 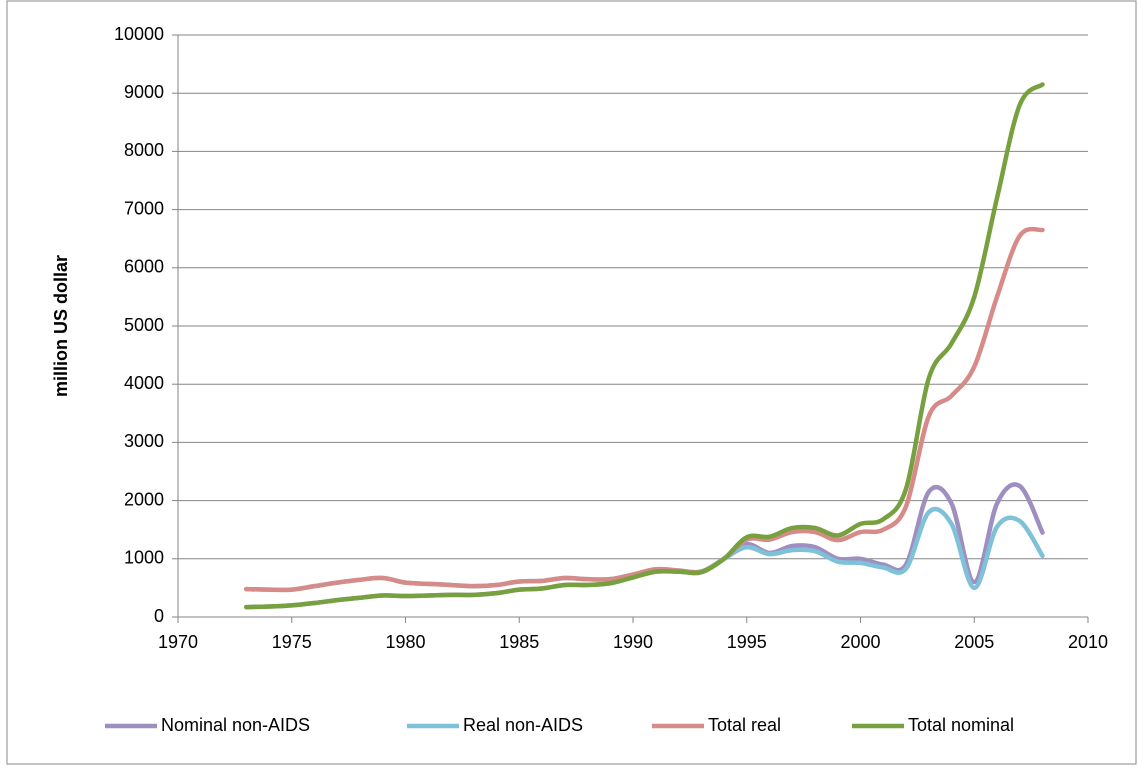 What do you see at coordinates (292, 642) in the screenshot?
I see `x-tick-label: 1975` at bounding box center [292, 642].